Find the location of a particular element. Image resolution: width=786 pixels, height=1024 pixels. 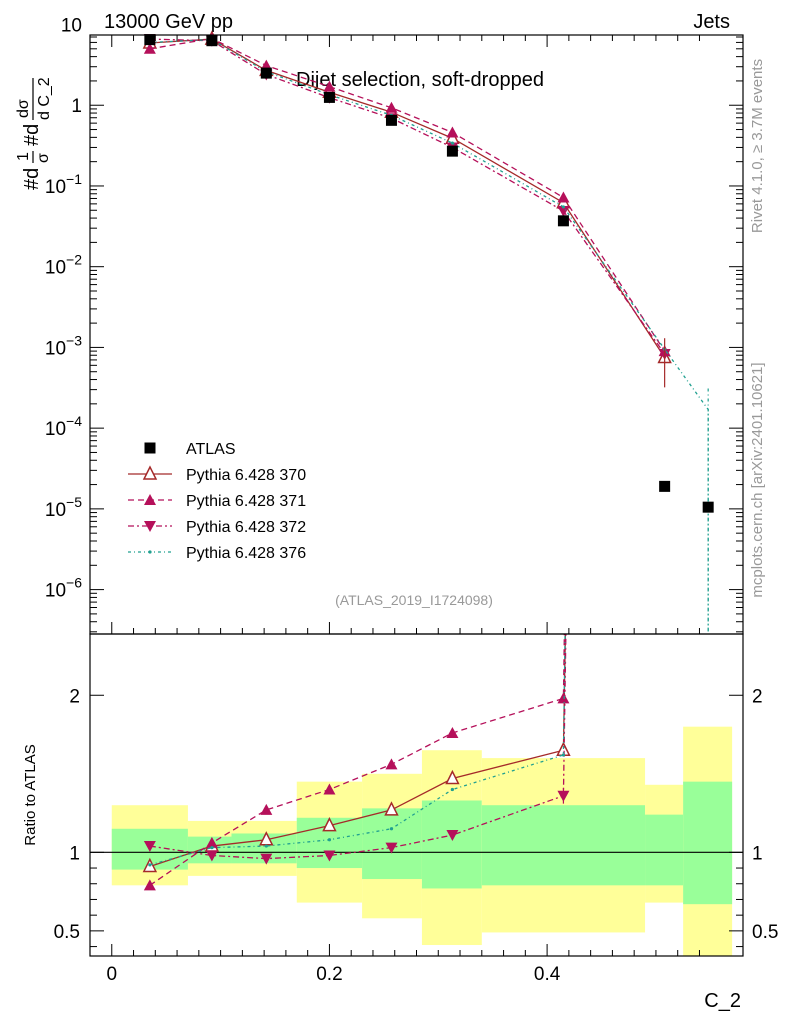

y-tick-label-base: 1 is located at coordinates (76, 106).